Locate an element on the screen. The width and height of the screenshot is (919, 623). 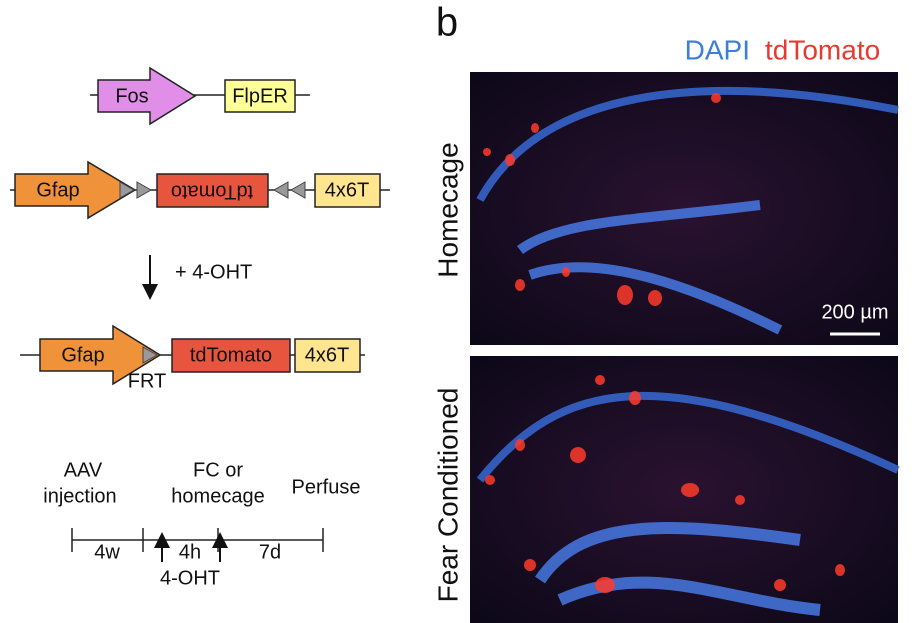
tdtomato-inverted-label: tdTomato is located at coordinates (212, 192).